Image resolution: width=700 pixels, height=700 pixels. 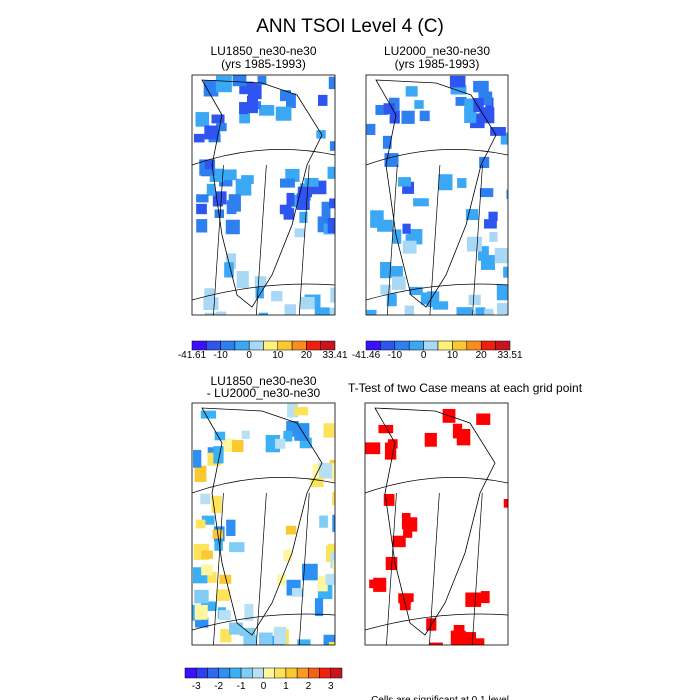 I want to click on colorbar-label: 20, so click(x=307, y=355).